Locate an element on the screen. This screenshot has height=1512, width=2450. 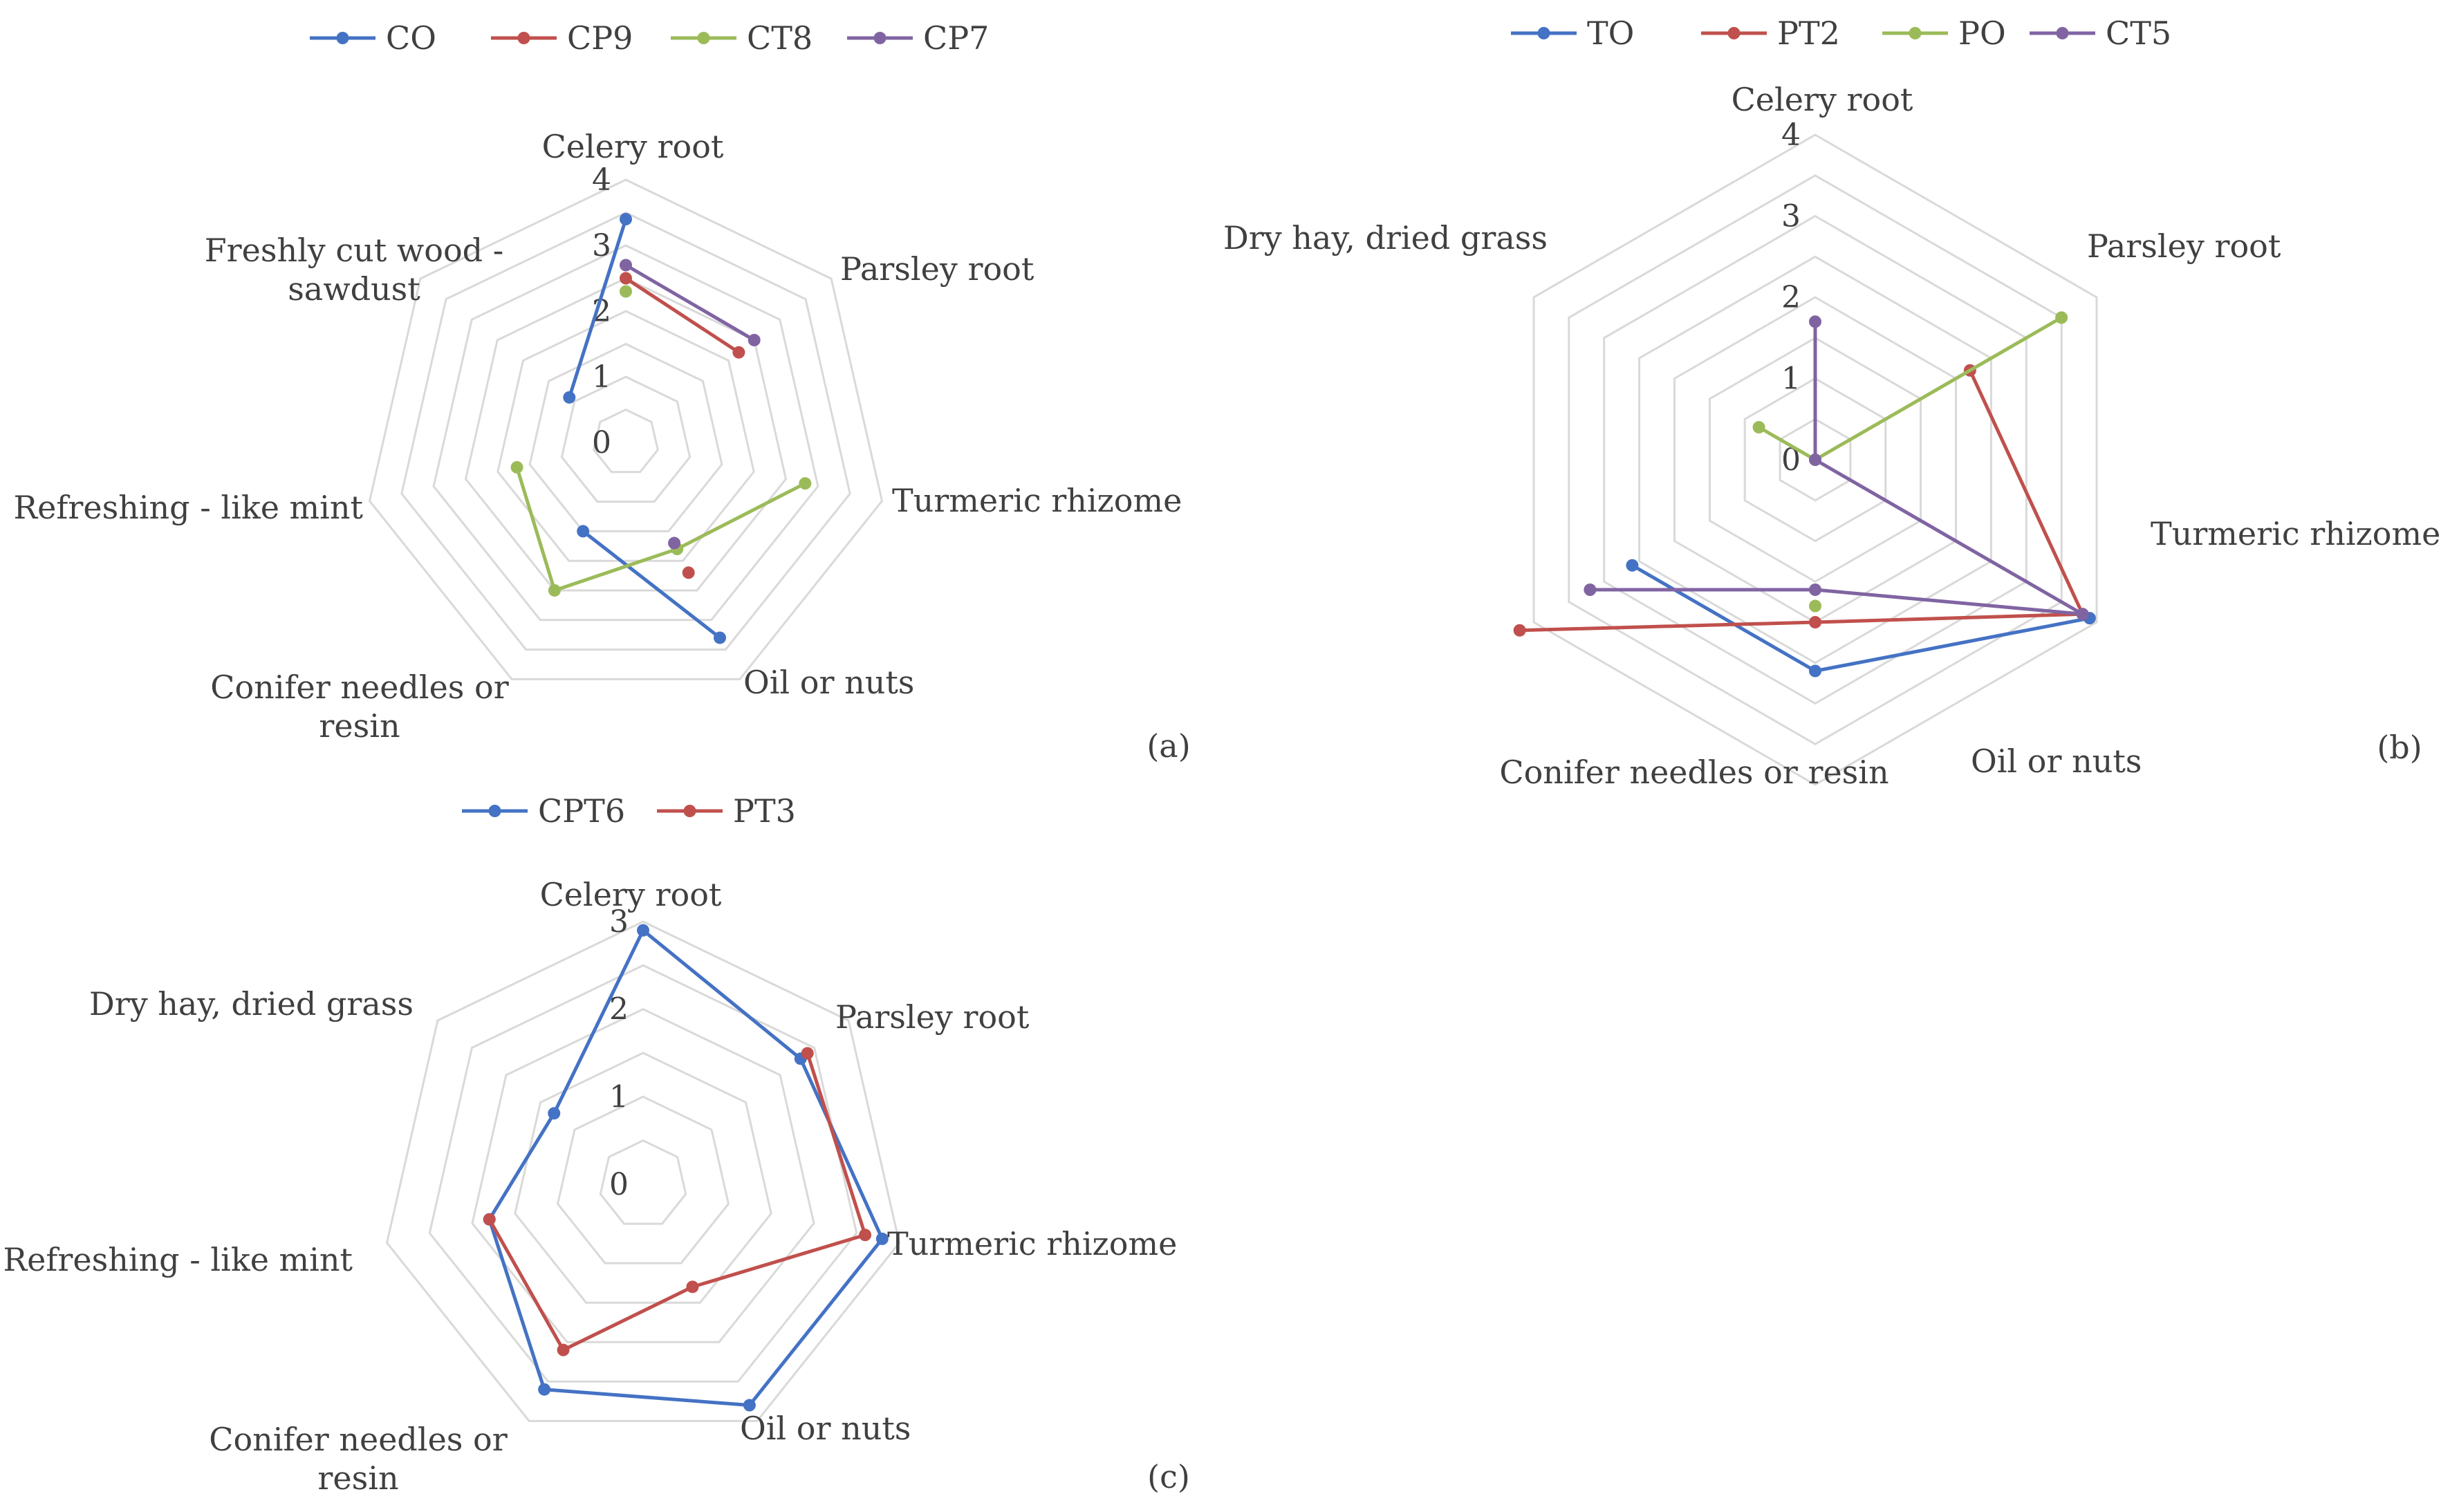
data-point-po-oil-or-nuts is located at coordinates (1815, 606).